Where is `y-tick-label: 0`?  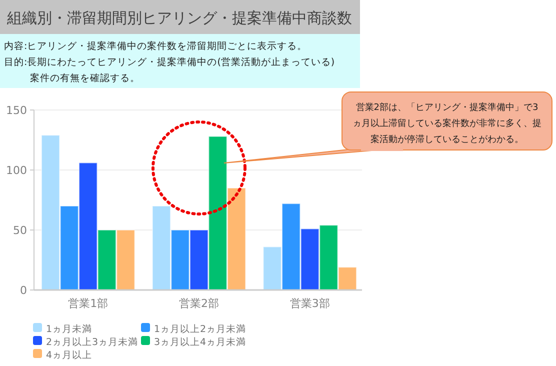
y-tick-label: 0 is located at coordinates (23, 290).